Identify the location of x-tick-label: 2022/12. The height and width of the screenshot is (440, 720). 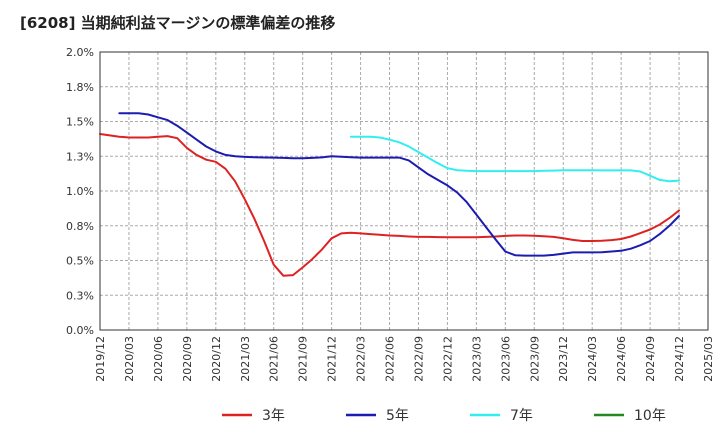
(447, 359).